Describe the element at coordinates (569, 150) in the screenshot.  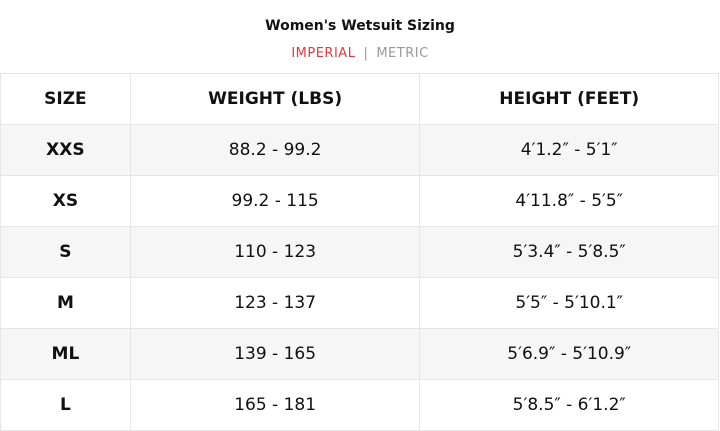
I see `height-cell: 4′1.2″ - 5′1″` at that location.